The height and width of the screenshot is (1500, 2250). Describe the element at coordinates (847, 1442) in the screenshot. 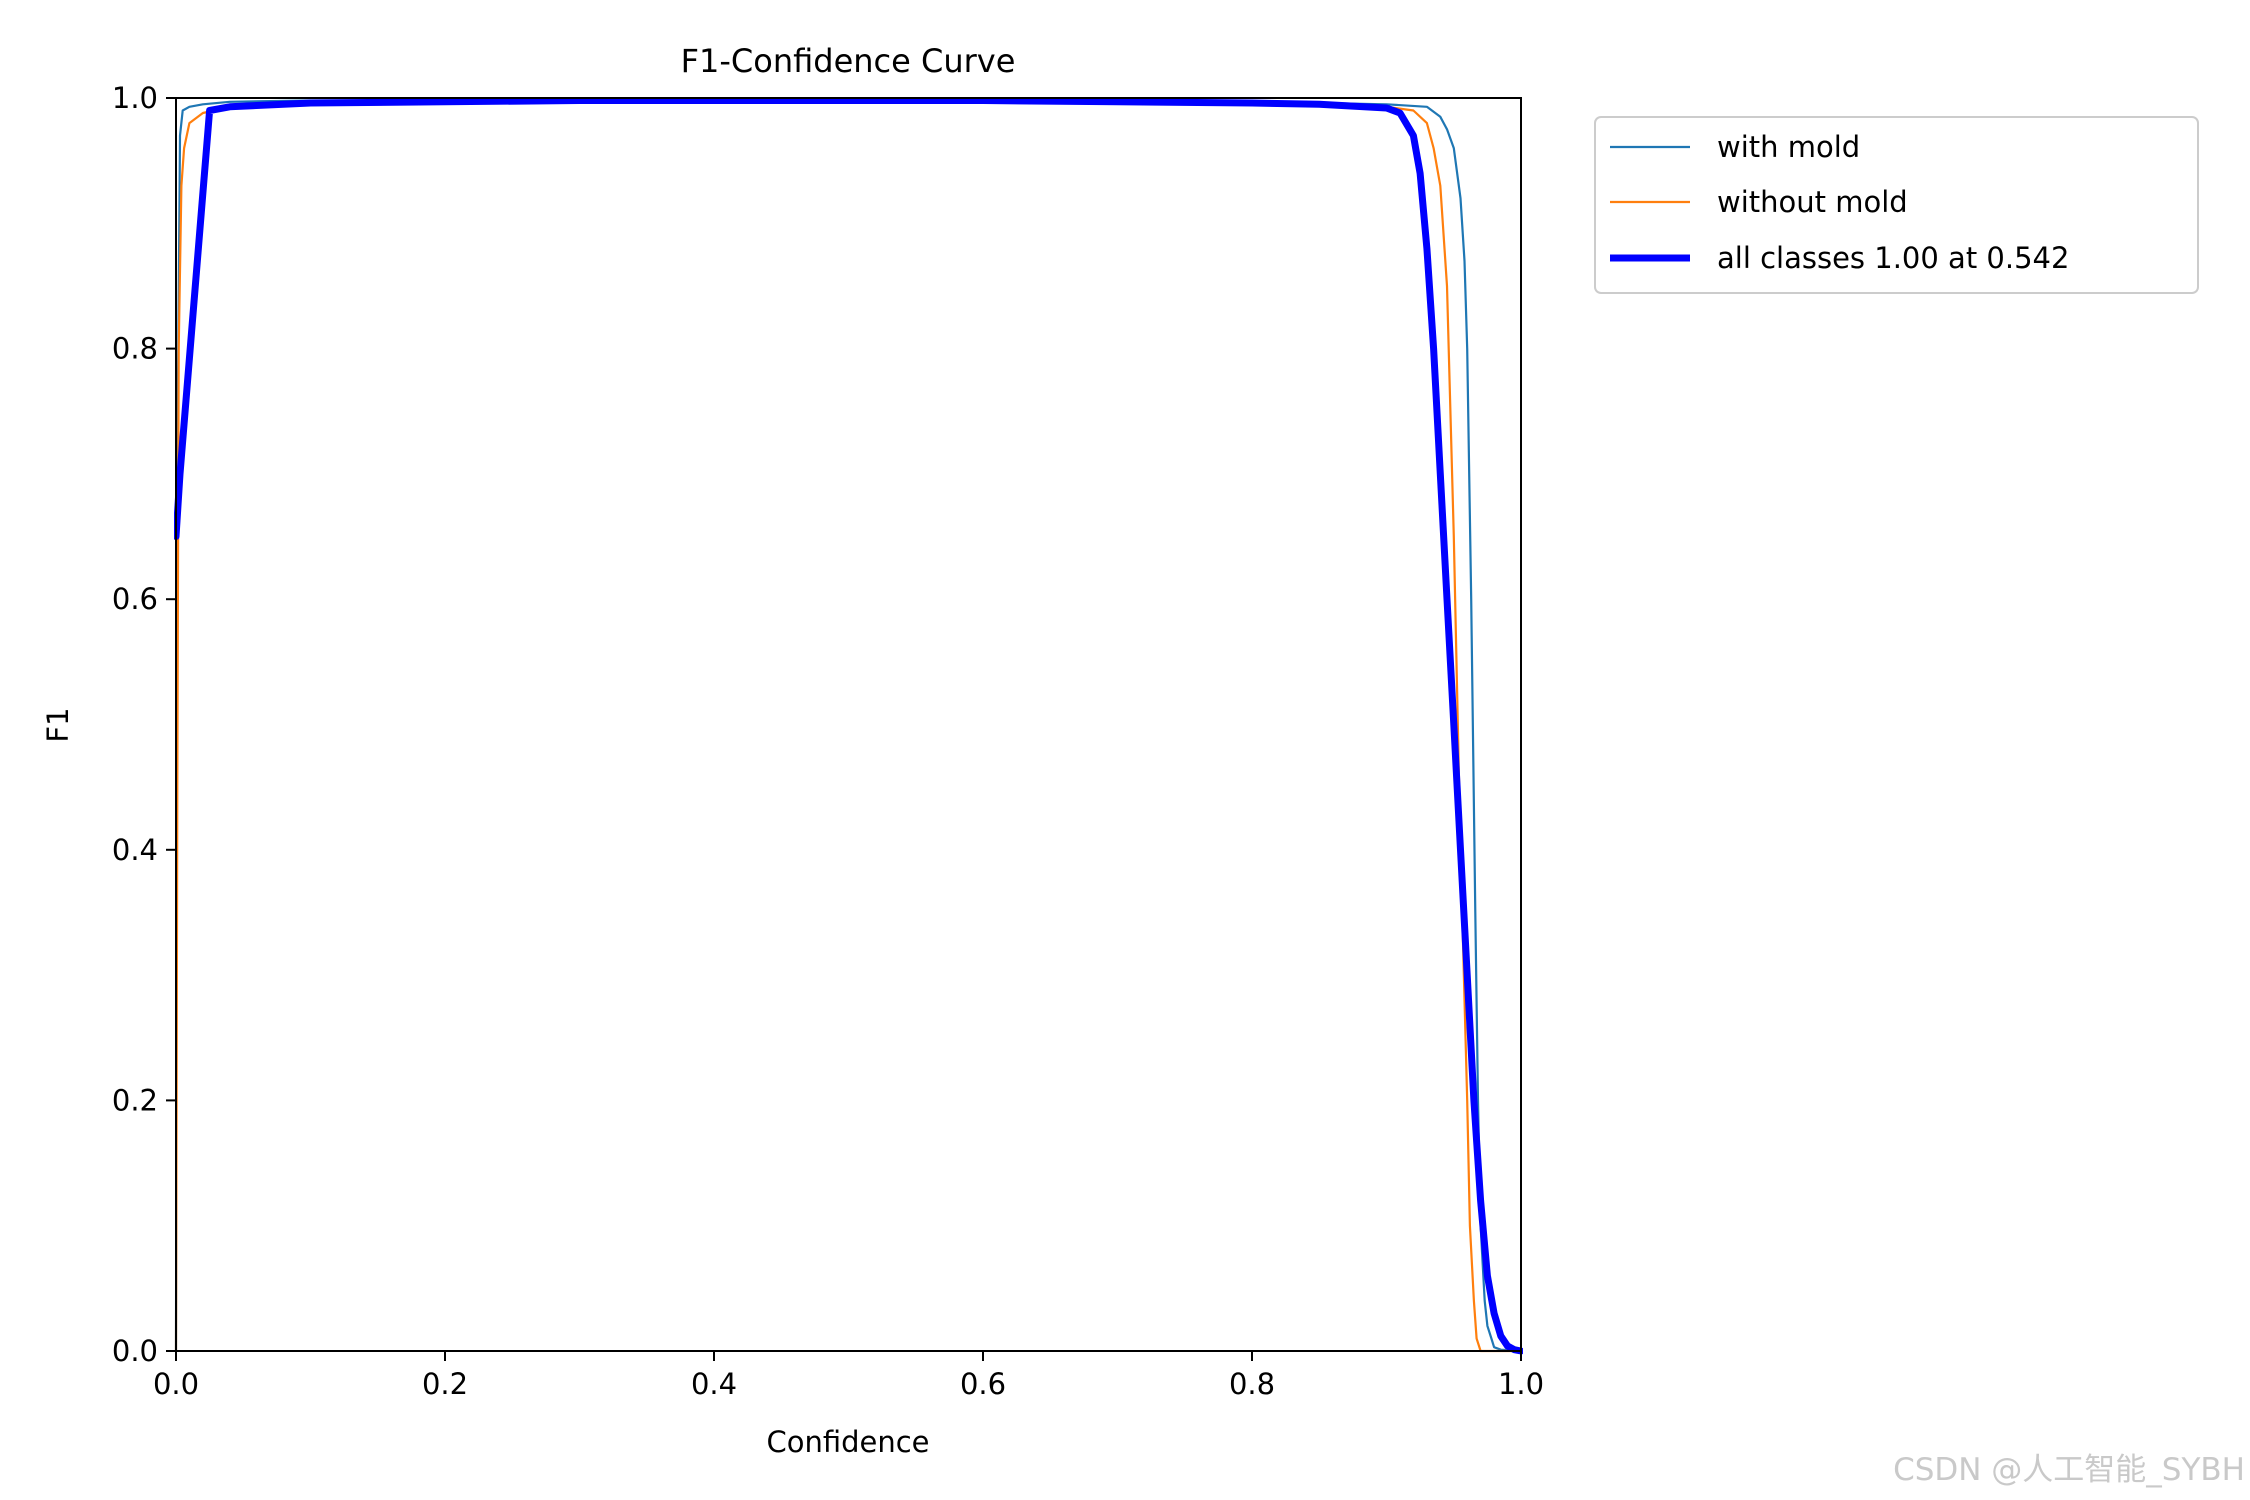

I see `x-axis-label: Confidence` at that location.